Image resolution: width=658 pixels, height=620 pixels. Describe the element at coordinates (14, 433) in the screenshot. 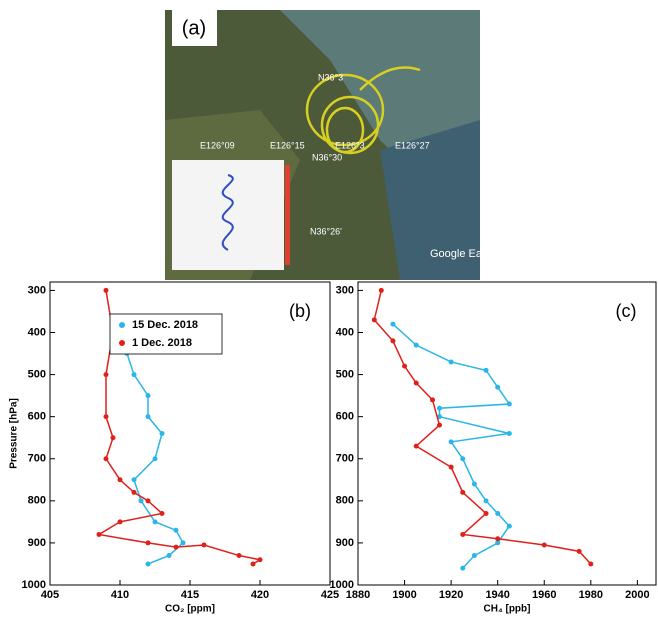

I see `y-axis-label: Pressure [hPa]` at that location.